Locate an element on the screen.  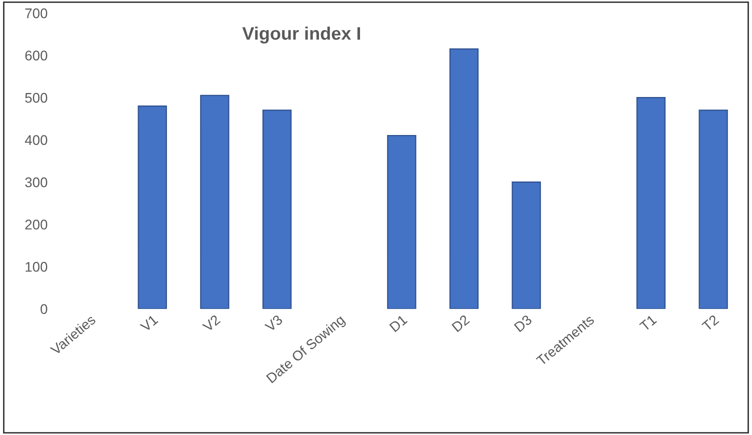
y-tick-label: 500 is located at coordinates (36, 97).